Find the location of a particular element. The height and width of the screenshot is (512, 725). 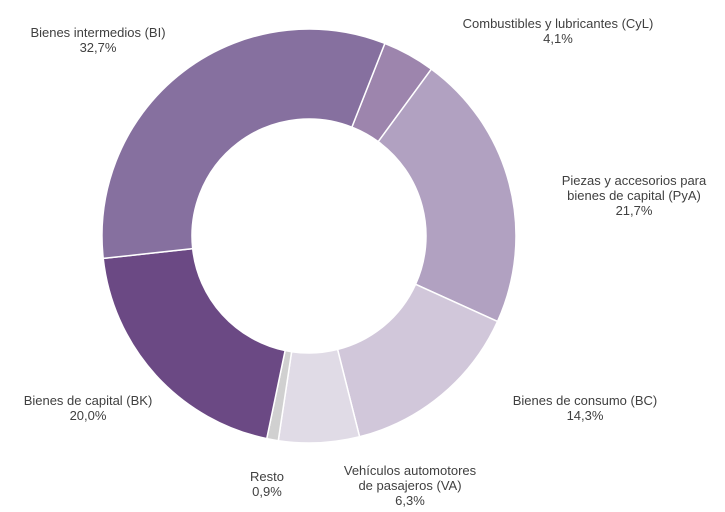

label-bienes-de-consumo-bc: Bienes de consumo (BC) 14,3% is located at coordinates (585, 408).